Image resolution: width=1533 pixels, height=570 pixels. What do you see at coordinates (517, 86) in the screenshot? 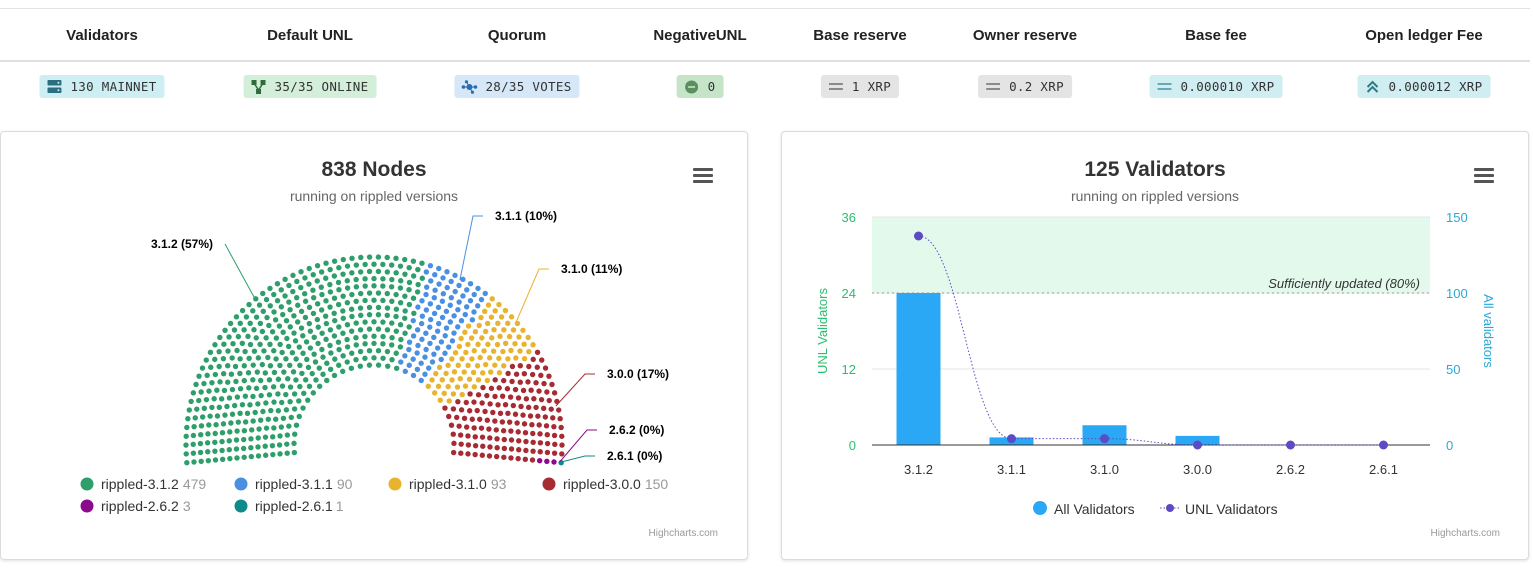
I see `quorum-badge: 28/35 VOTES` at bounding box center [517, 86].